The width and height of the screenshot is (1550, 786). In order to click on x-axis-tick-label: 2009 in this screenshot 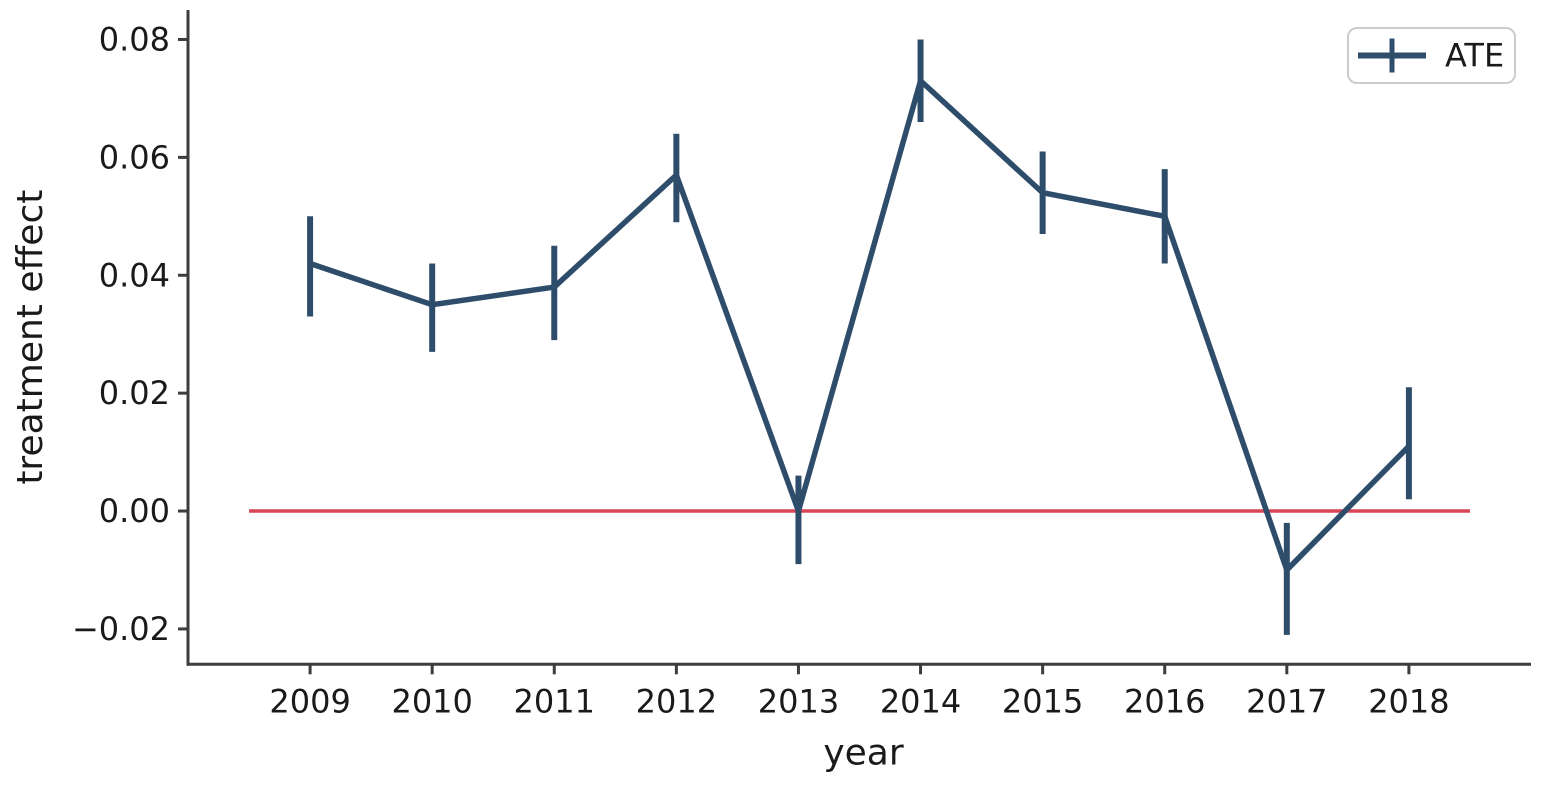, I will do `click(309, 701)`.